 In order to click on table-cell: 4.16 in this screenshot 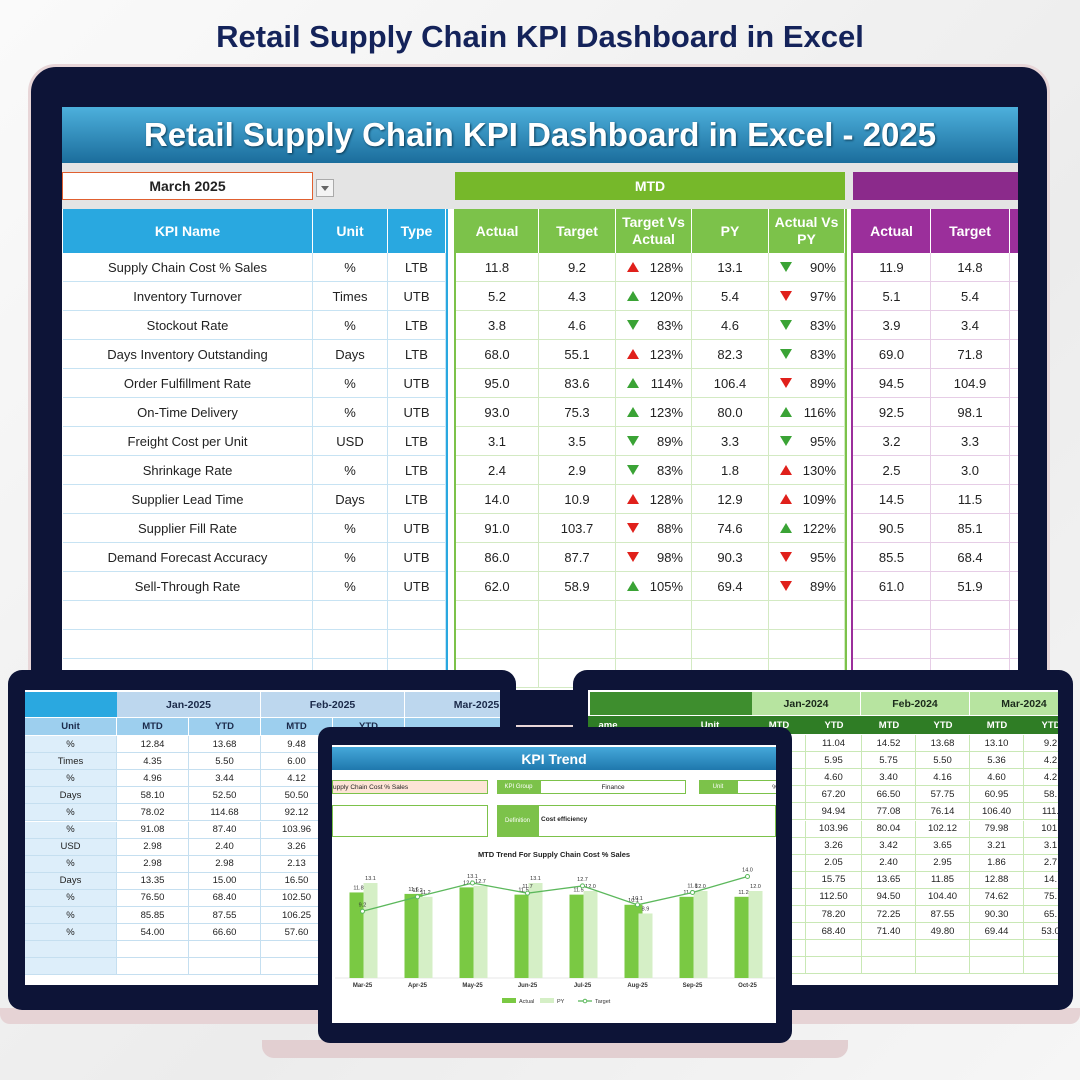, I will do `click(943, 778)`.